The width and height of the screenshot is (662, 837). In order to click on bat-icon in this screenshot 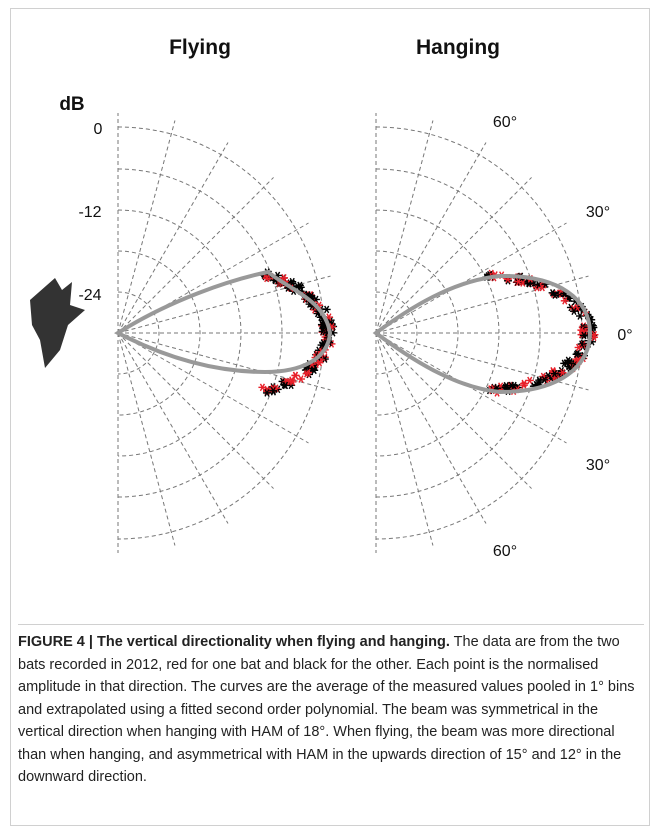, I will do `click(57, 323)`.